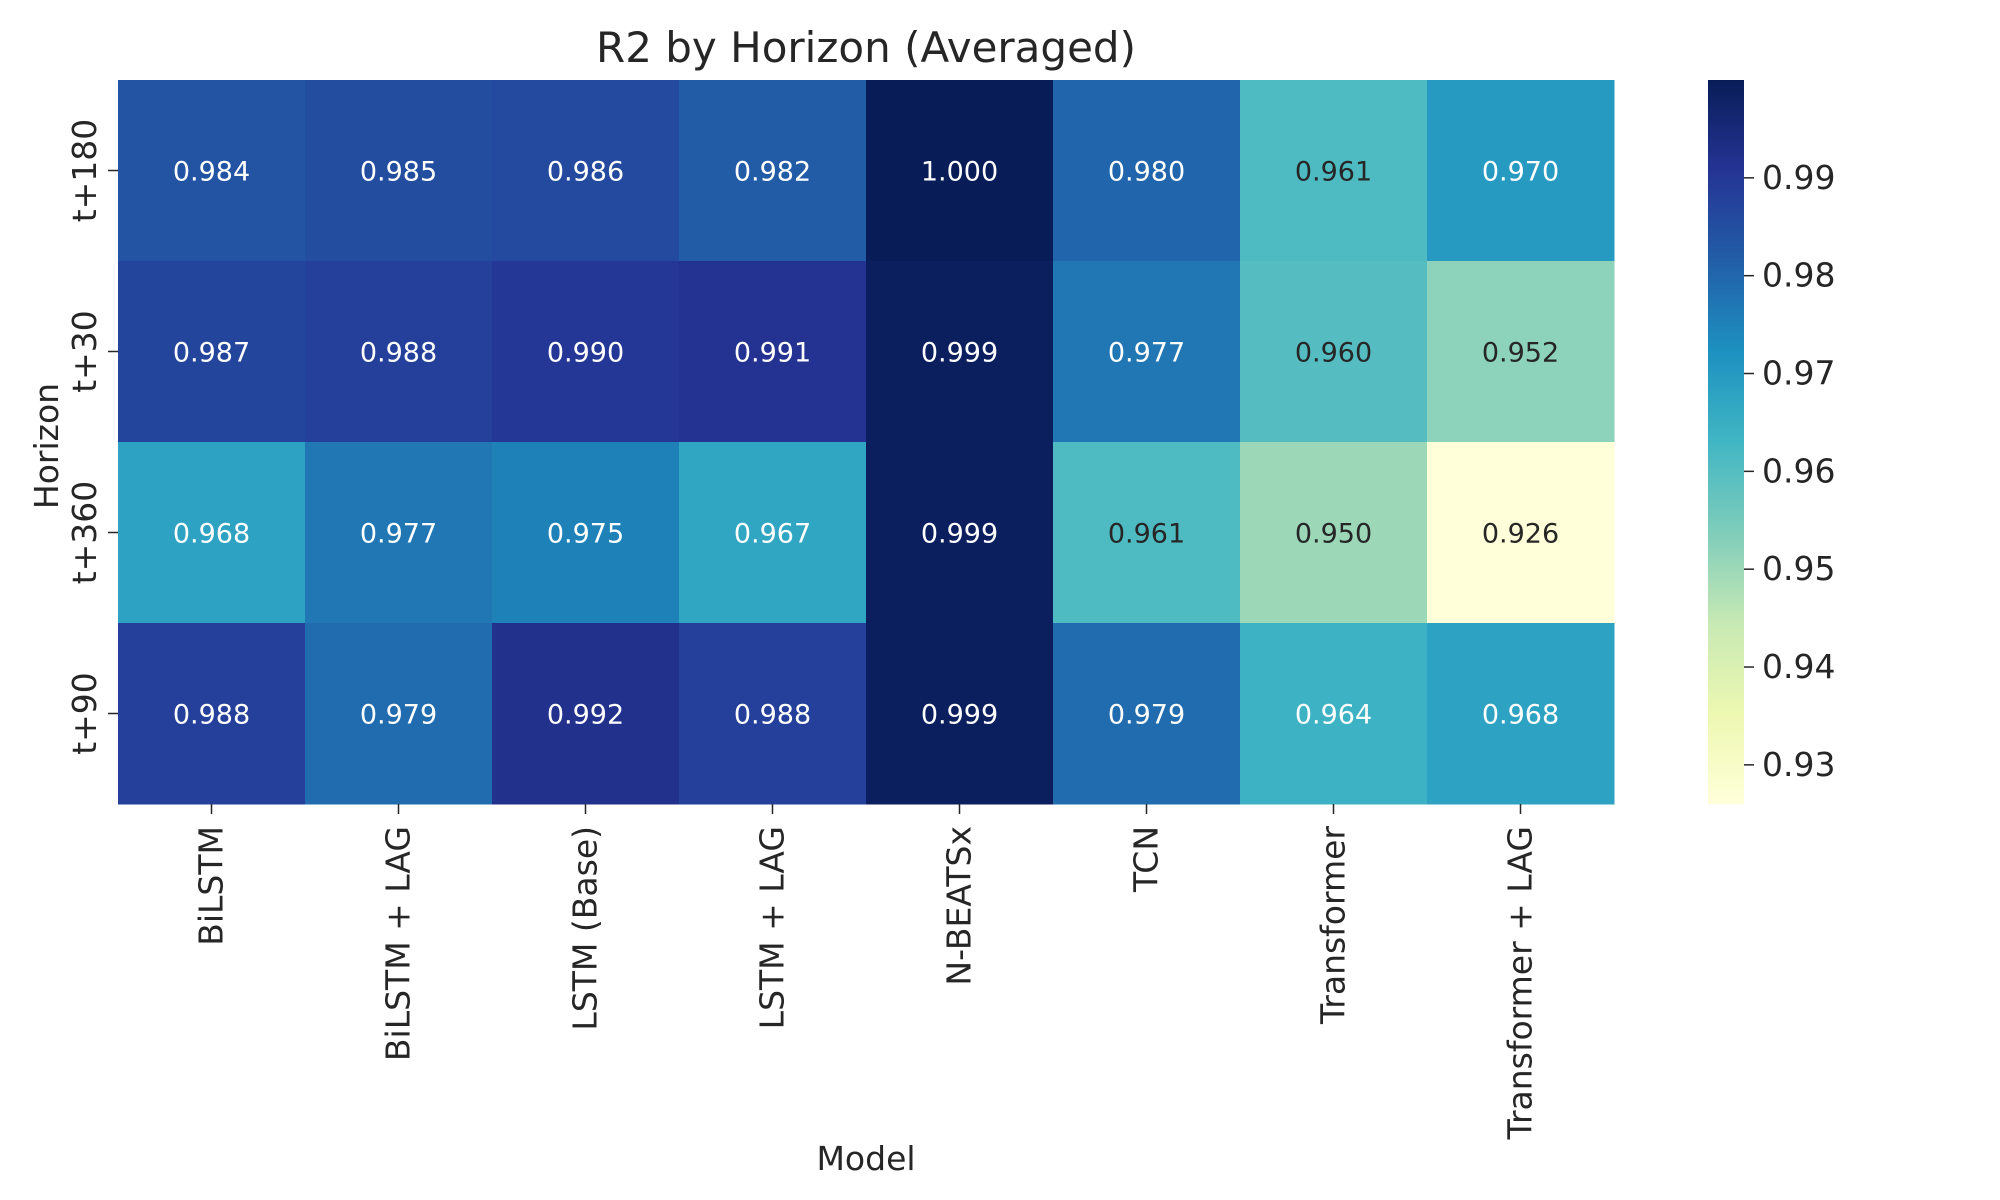 This screenshot has height=1200, width=2000. I want to click on chart-title: R2 by Horizon (Averaged), so click(866, 47).